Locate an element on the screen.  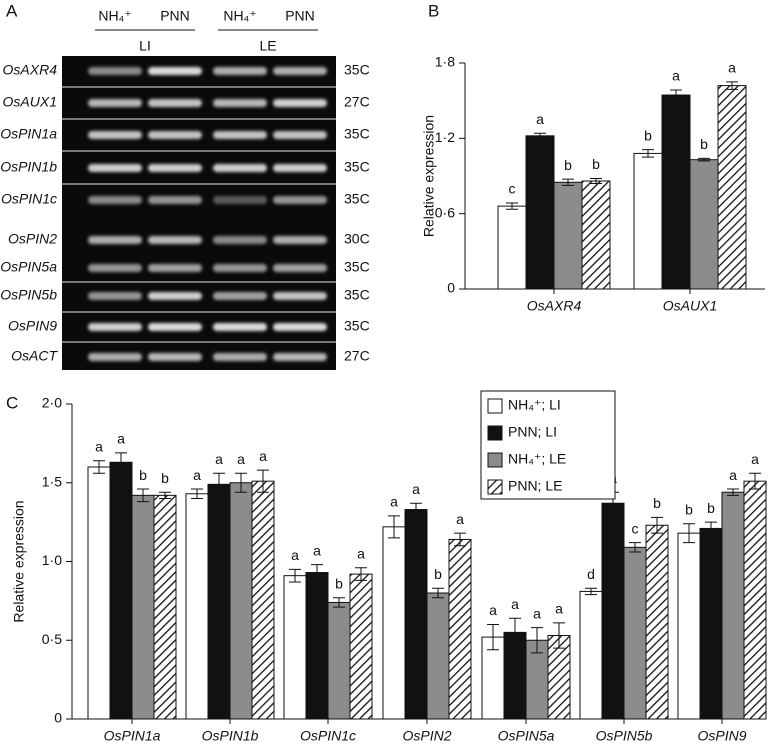
x-tick-label: OsAXR4 is located at coordinates (554, 306).